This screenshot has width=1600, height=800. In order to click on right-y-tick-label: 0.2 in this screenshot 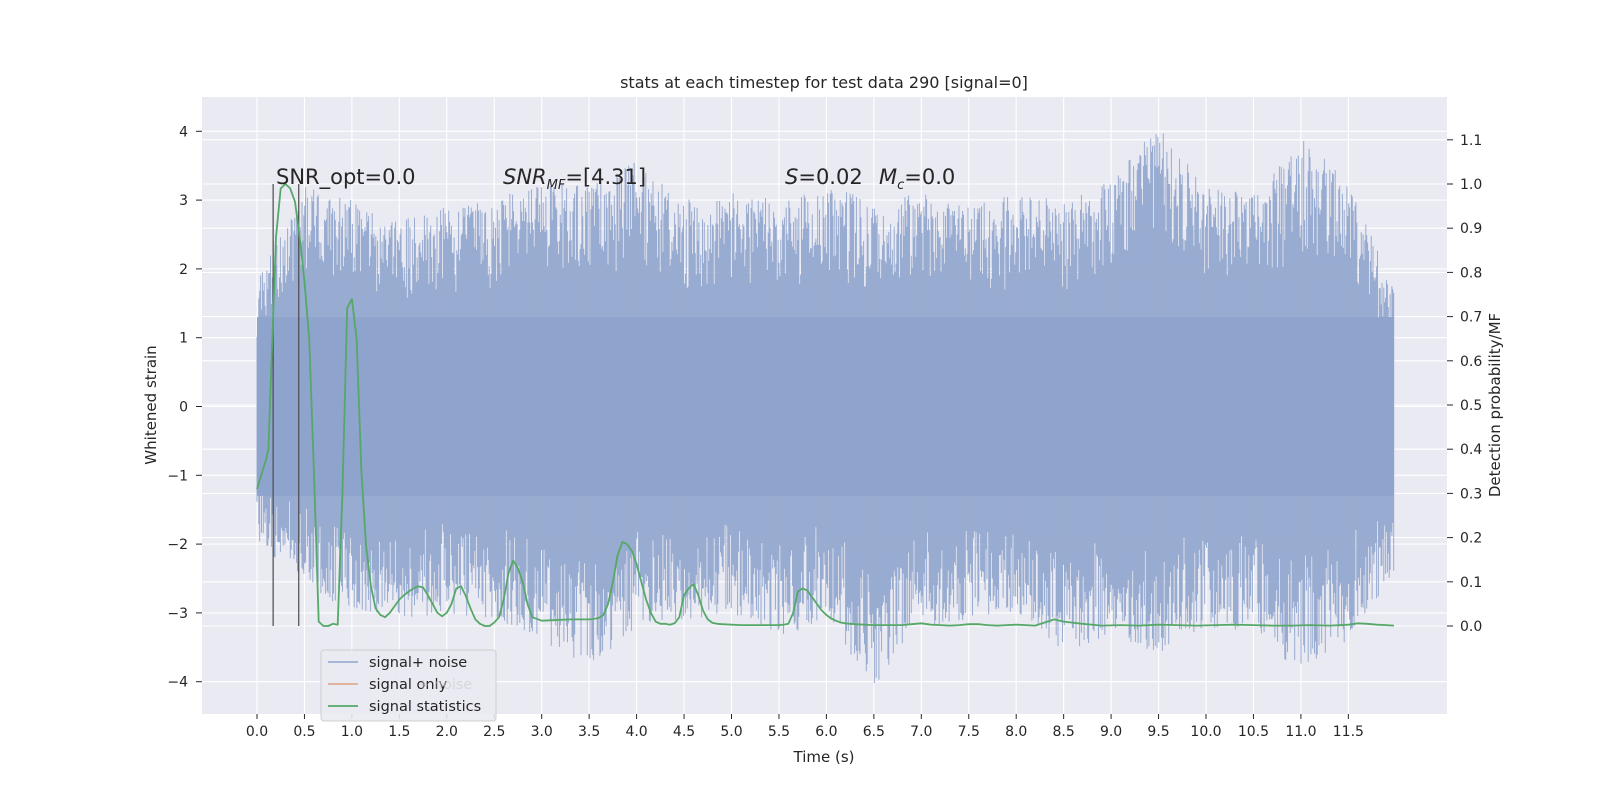, I will do `click(1471, 539)`.